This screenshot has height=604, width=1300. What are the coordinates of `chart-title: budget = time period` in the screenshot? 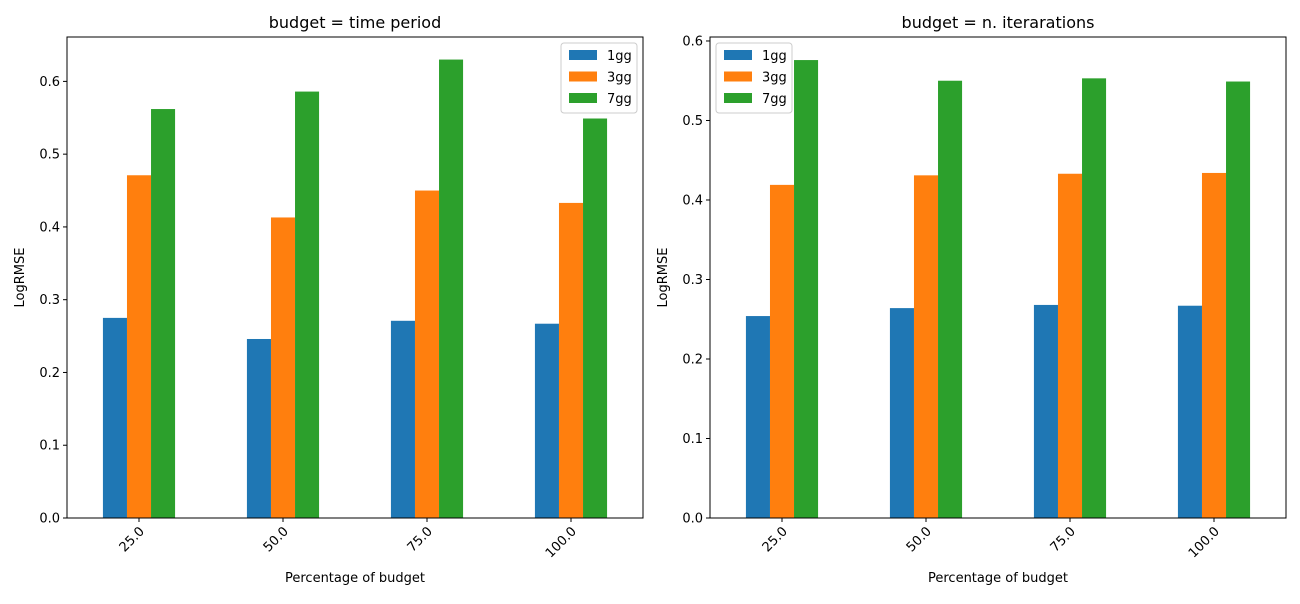 It's located at (355, 22).